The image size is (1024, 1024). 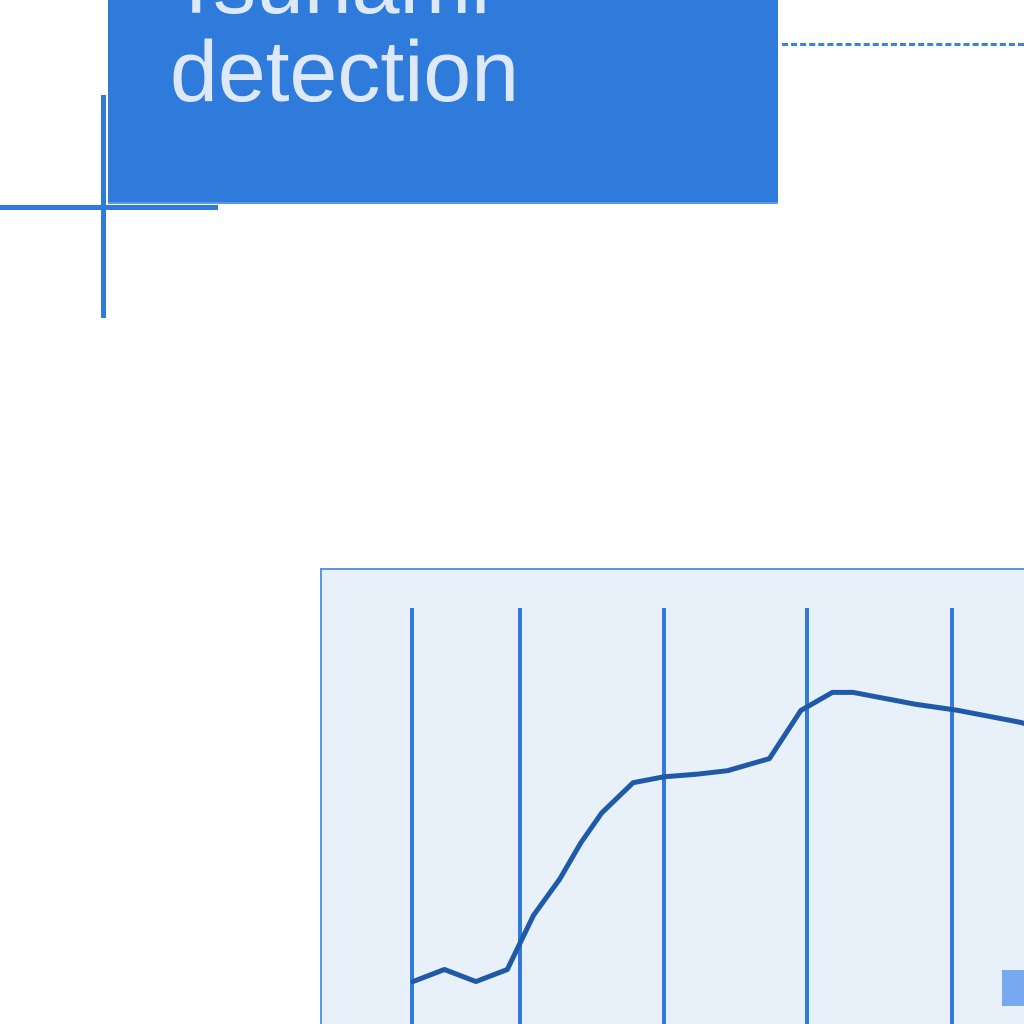 I want to click on title-line-2: detection, so click(x=345, y=72).